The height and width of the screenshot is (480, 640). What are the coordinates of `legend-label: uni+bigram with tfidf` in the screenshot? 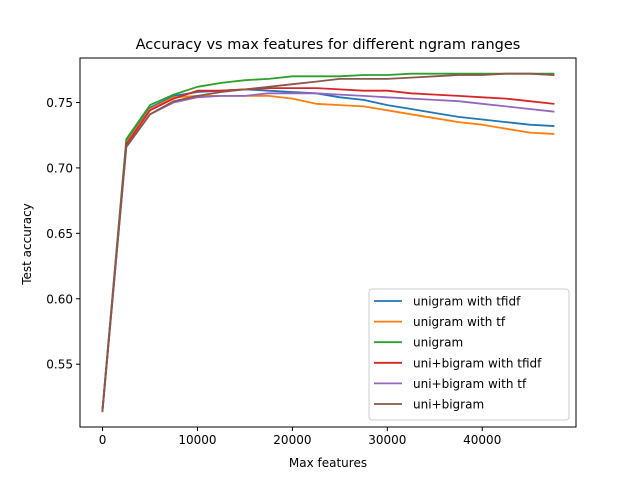 It's located at (477, 363).